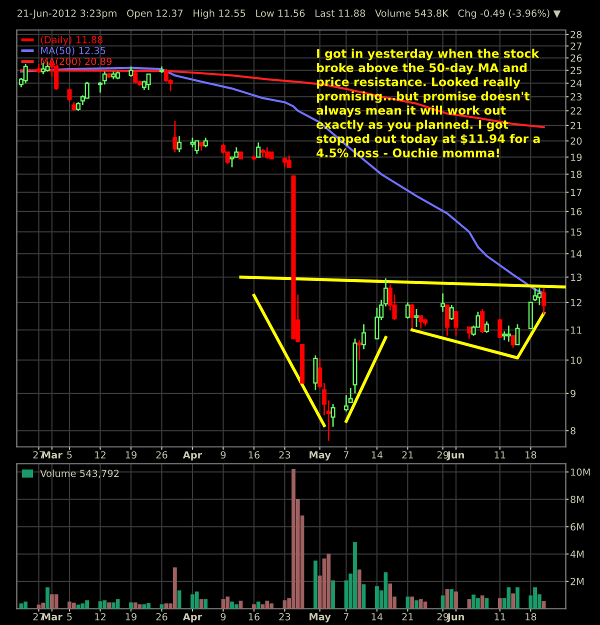 The width and height of the screenshot is (600, 625). What do you see at coordinates (577, 582) in the screenshot?
I see `y-tick-label: 2M` at bounding box center [577, 582].